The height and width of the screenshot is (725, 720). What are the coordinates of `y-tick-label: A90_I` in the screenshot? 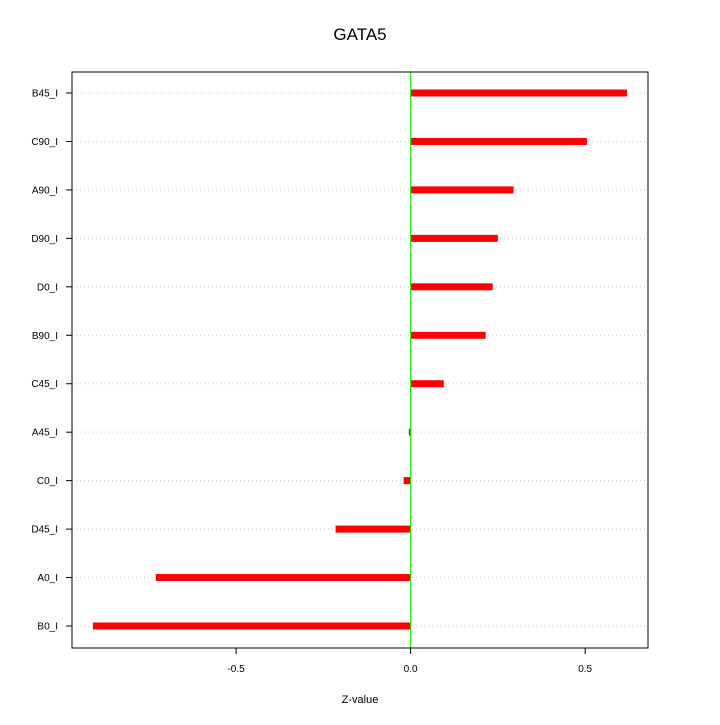 It's located at (45, 190).